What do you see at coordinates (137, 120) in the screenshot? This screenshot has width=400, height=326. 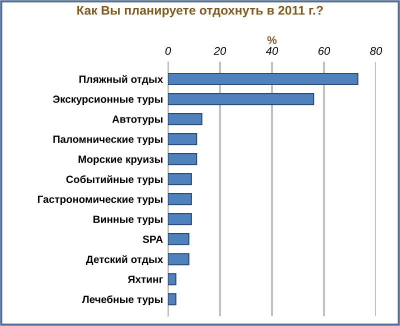 I see `y-tick-label: Автотуры` at bounding box center [137, 120].